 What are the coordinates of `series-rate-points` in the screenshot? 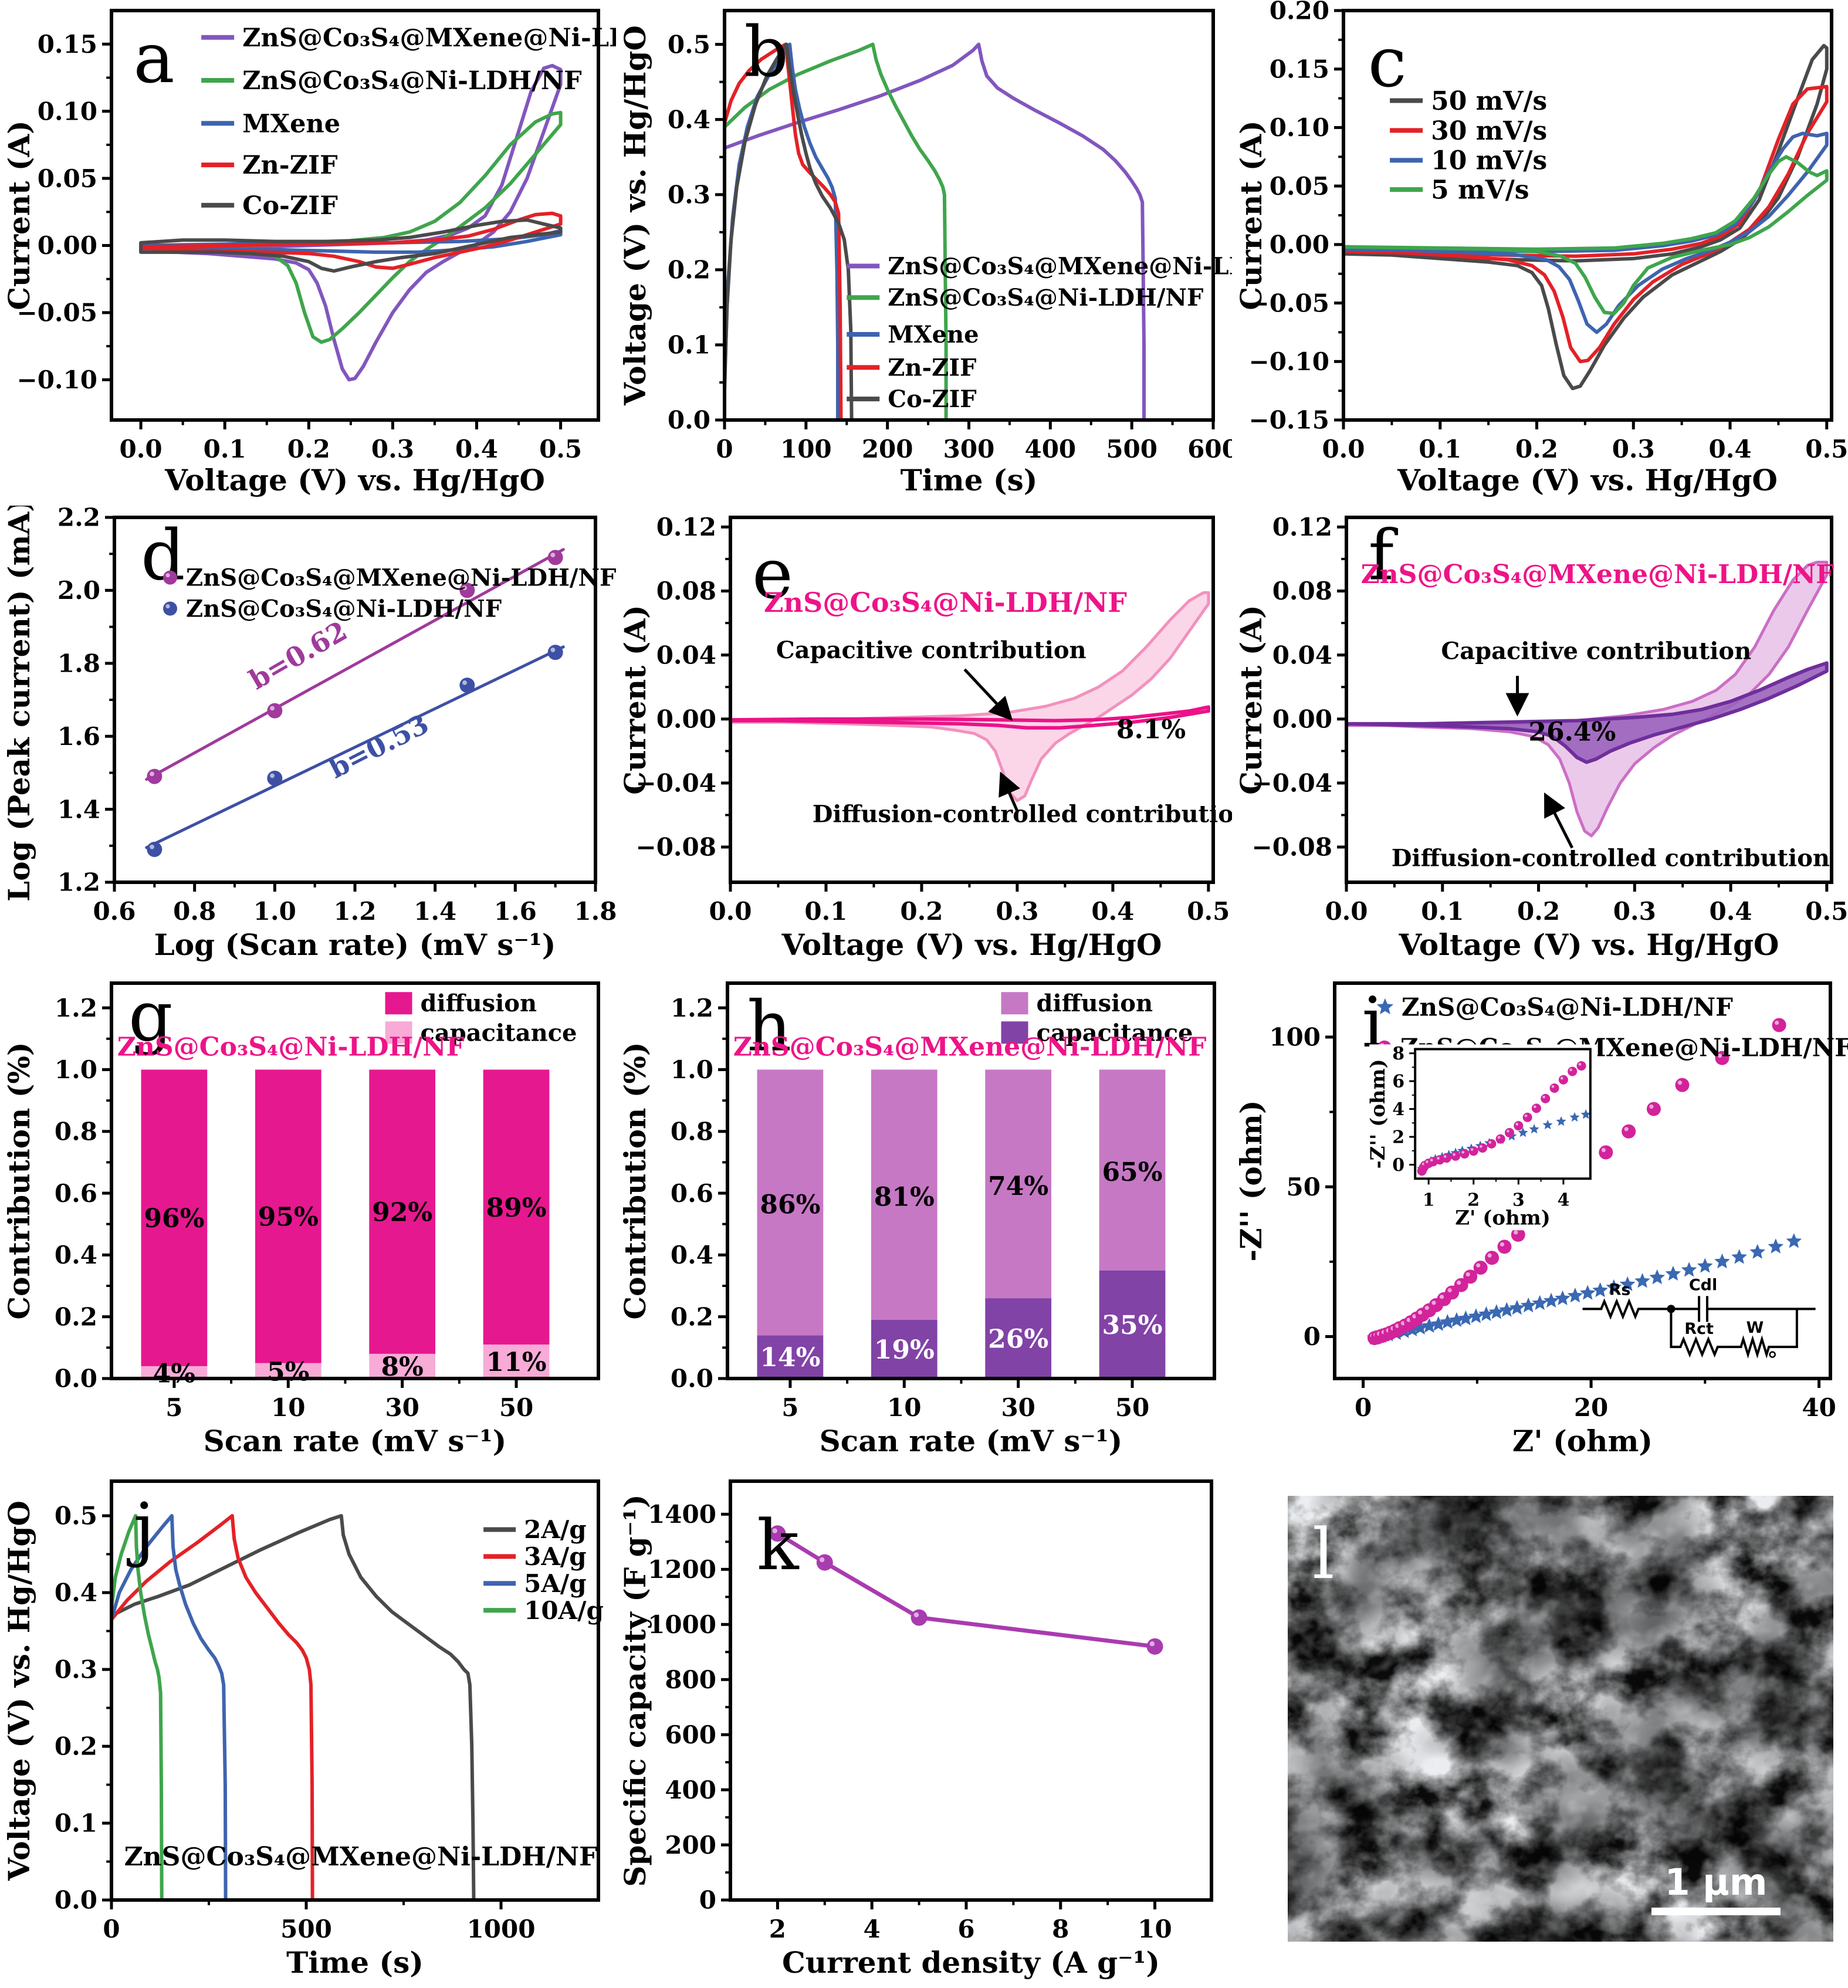 It's located at (966, 1590).